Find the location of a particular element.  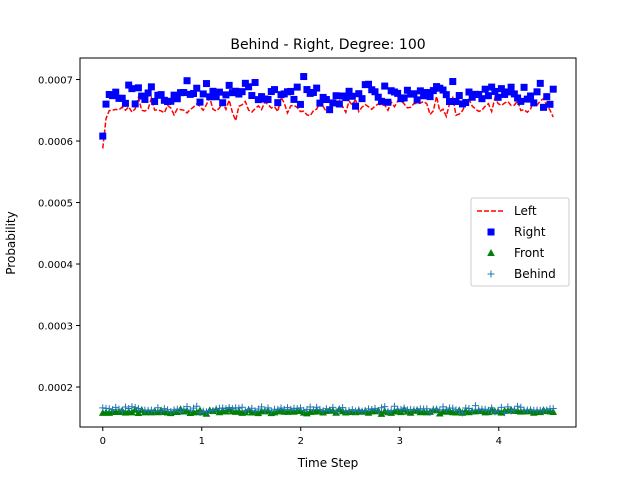

x-tick-label: 2 is located at coordinates (301, 441).